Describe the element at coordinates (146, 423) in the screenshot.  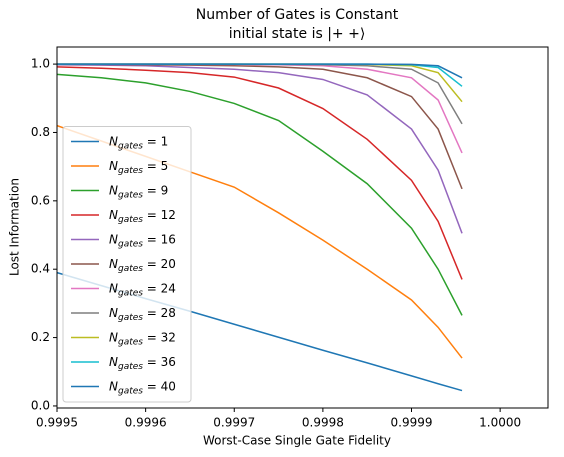
I see `x-tick-label: 0.9996` at that location.